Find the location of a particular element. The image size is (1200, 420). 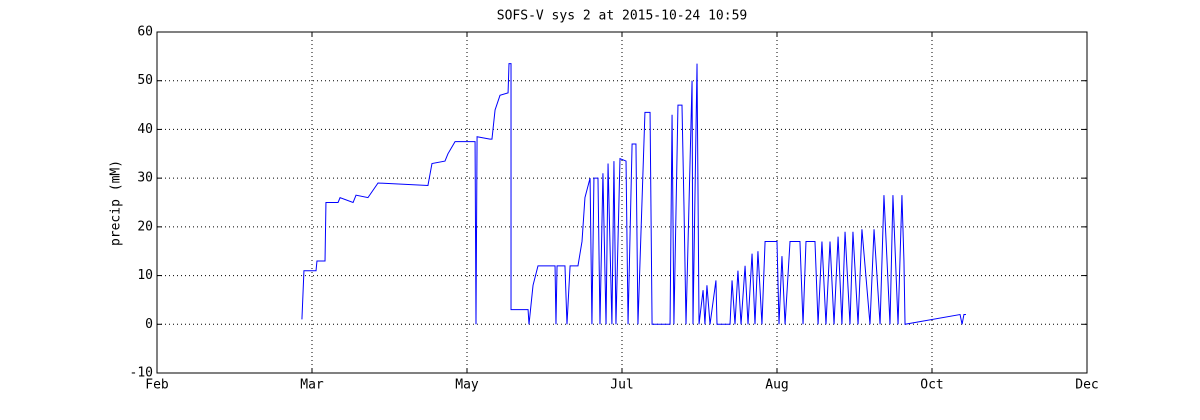

y-axis-label: precip (mM) is located at coordinates (116, 203).